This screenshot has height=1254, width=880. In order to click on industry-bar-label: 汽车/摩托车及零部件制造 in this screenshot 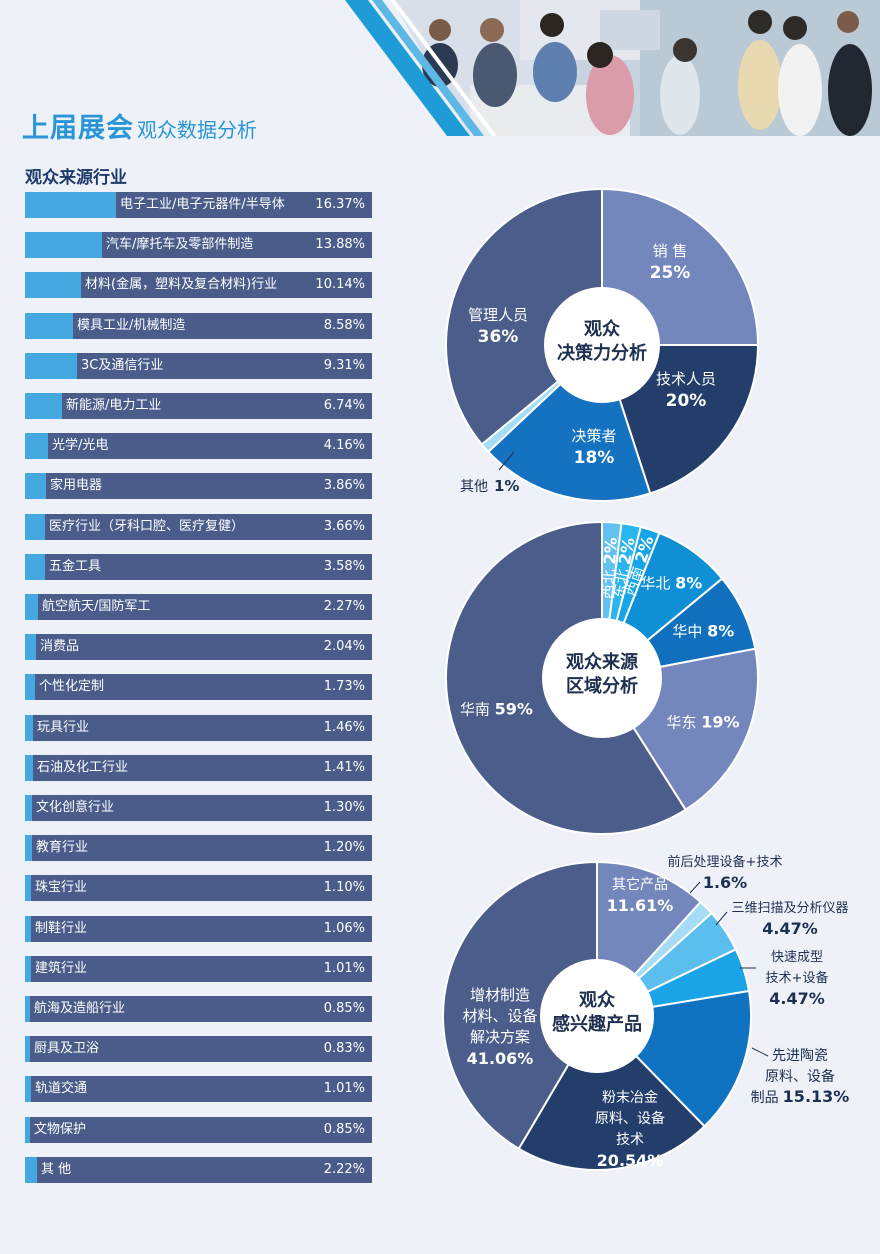, I will do `click(180, 245)`.